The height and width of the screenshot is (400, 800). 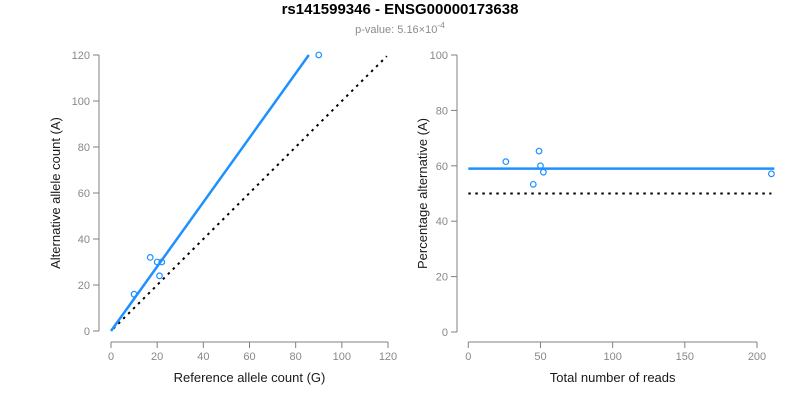 What do you see at coordinates (296, 357) in the screenshot?
I see `x-tick-label: 80` at bounding box center [296, 357].